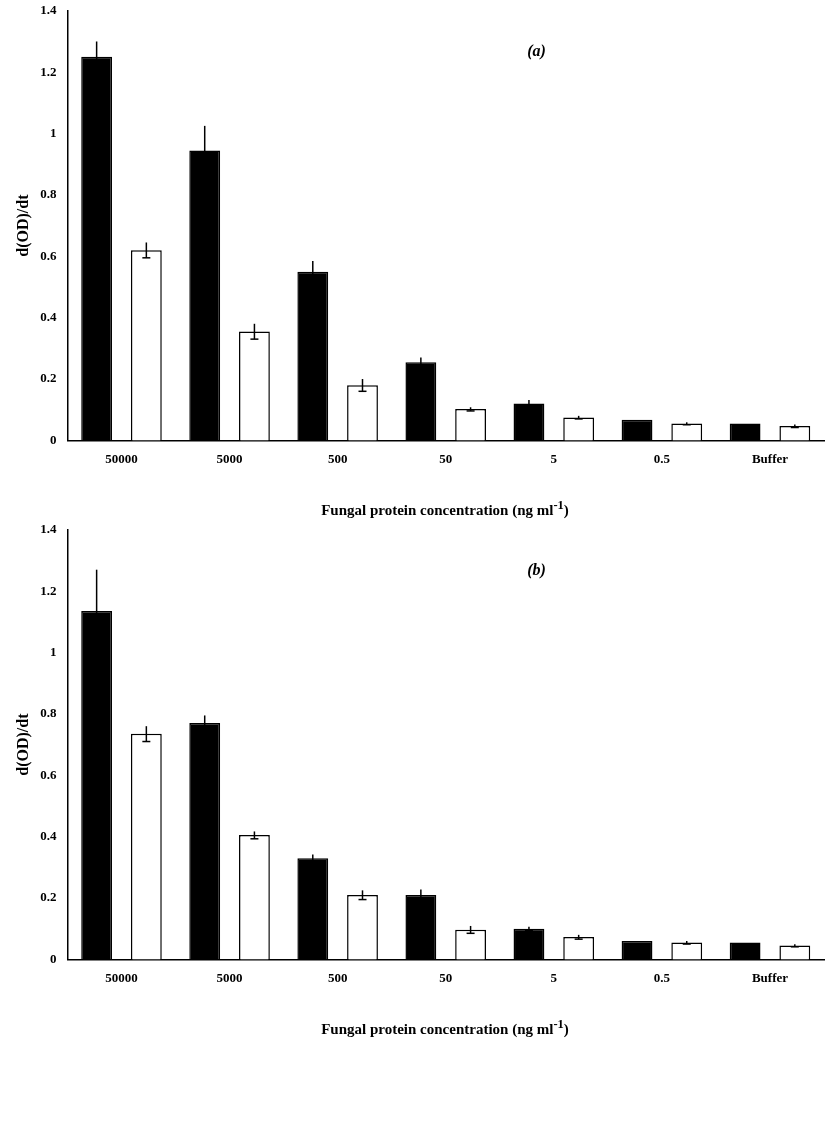 The height and width of the screenshot is (1143, 830). What do you see at coordinates (536, 50) in the screenshot?
I see `annotation: (a)` at bounding box center [536, 50].